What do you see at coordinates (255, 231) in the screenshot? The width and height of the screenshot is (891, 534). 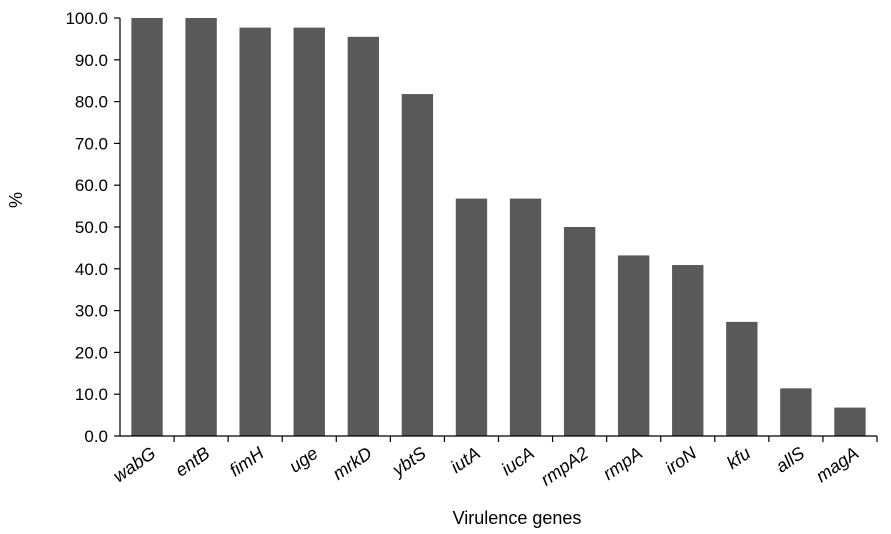 I see `bar-fimH` at bounding box center [255, 231].